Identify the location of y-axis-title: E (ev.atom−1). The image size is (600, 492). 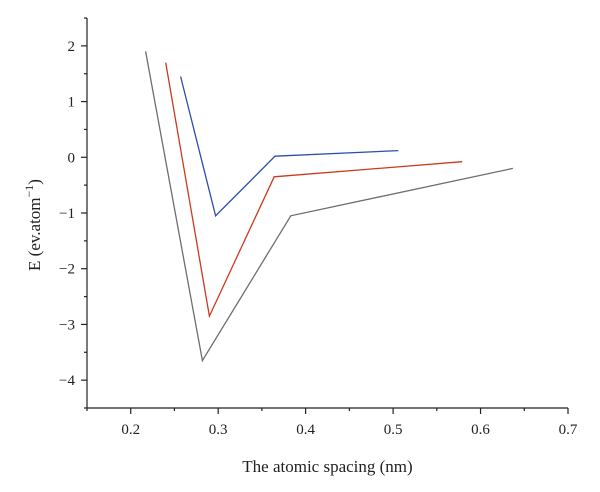
(33, 225).